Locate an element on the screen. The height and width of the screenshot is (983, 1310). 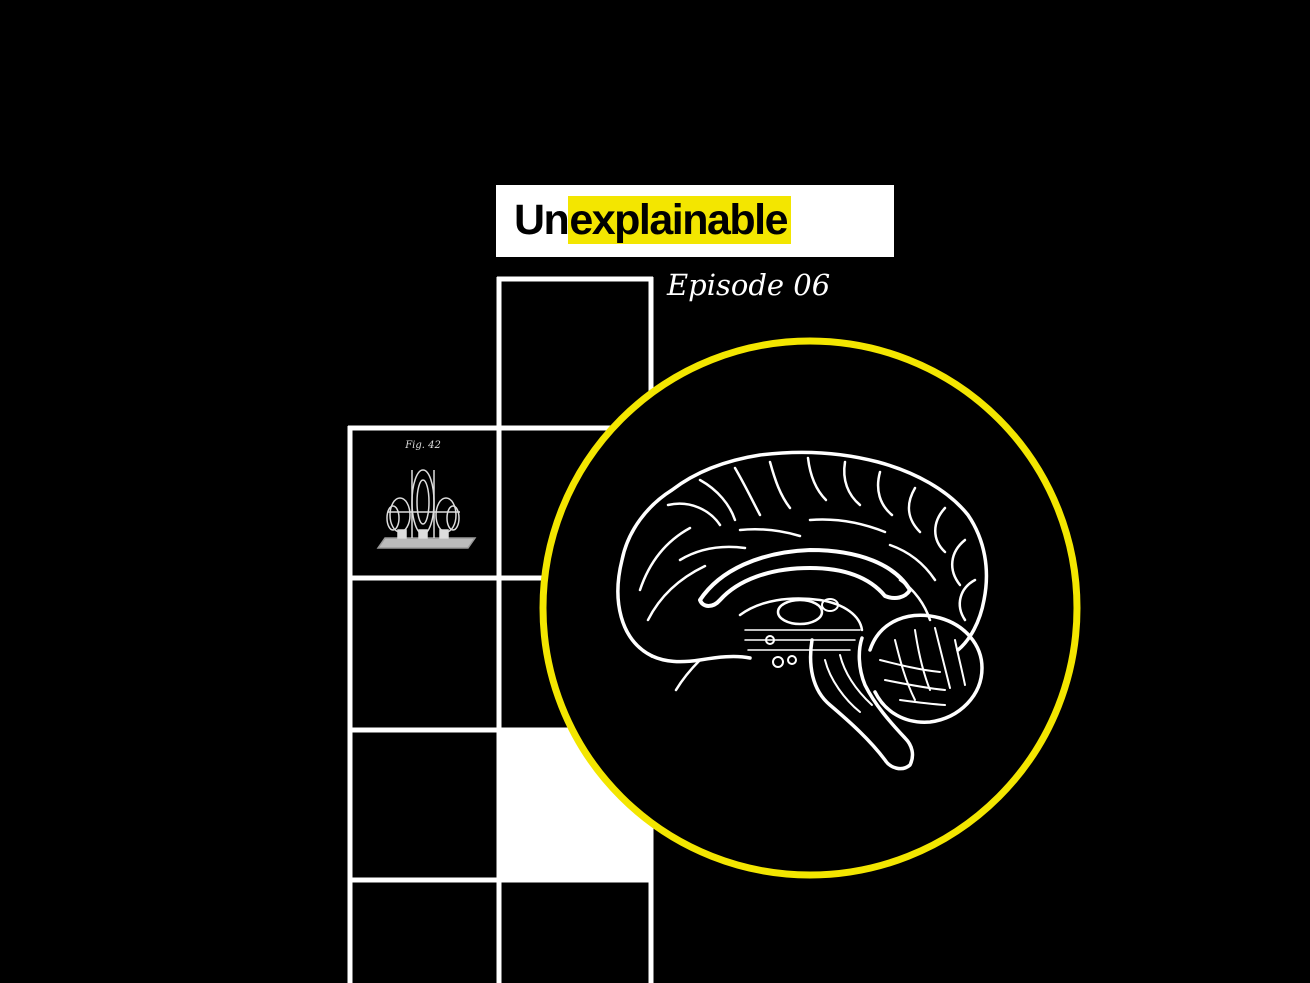
brain-icon is located at coordinates (802, 610).